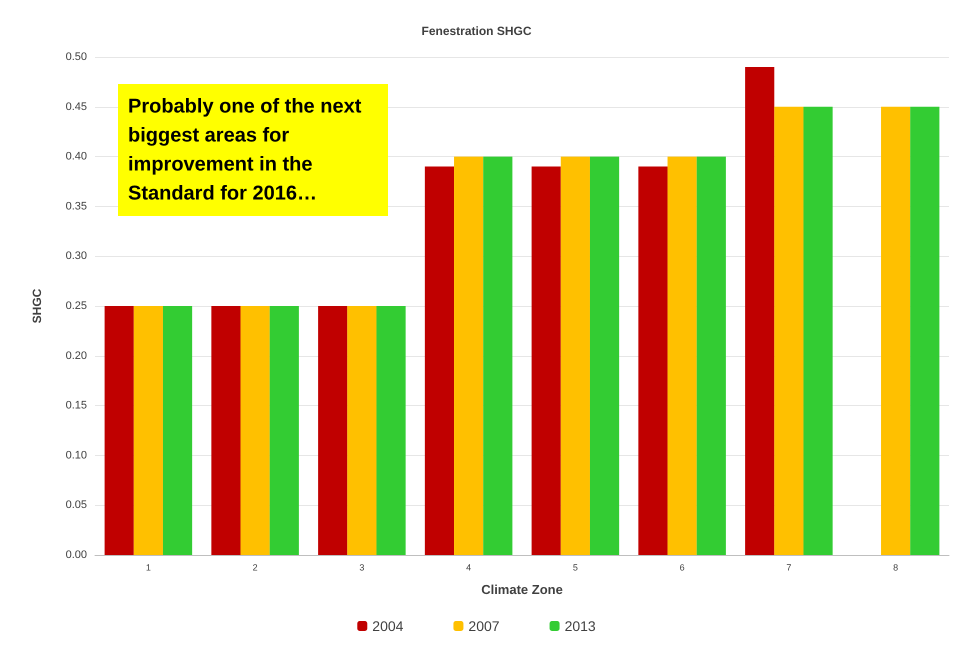 Image resolution: width=953 pixels, height=646 pixels. I want to click on x-tick-label: 5, so click(575, 567).